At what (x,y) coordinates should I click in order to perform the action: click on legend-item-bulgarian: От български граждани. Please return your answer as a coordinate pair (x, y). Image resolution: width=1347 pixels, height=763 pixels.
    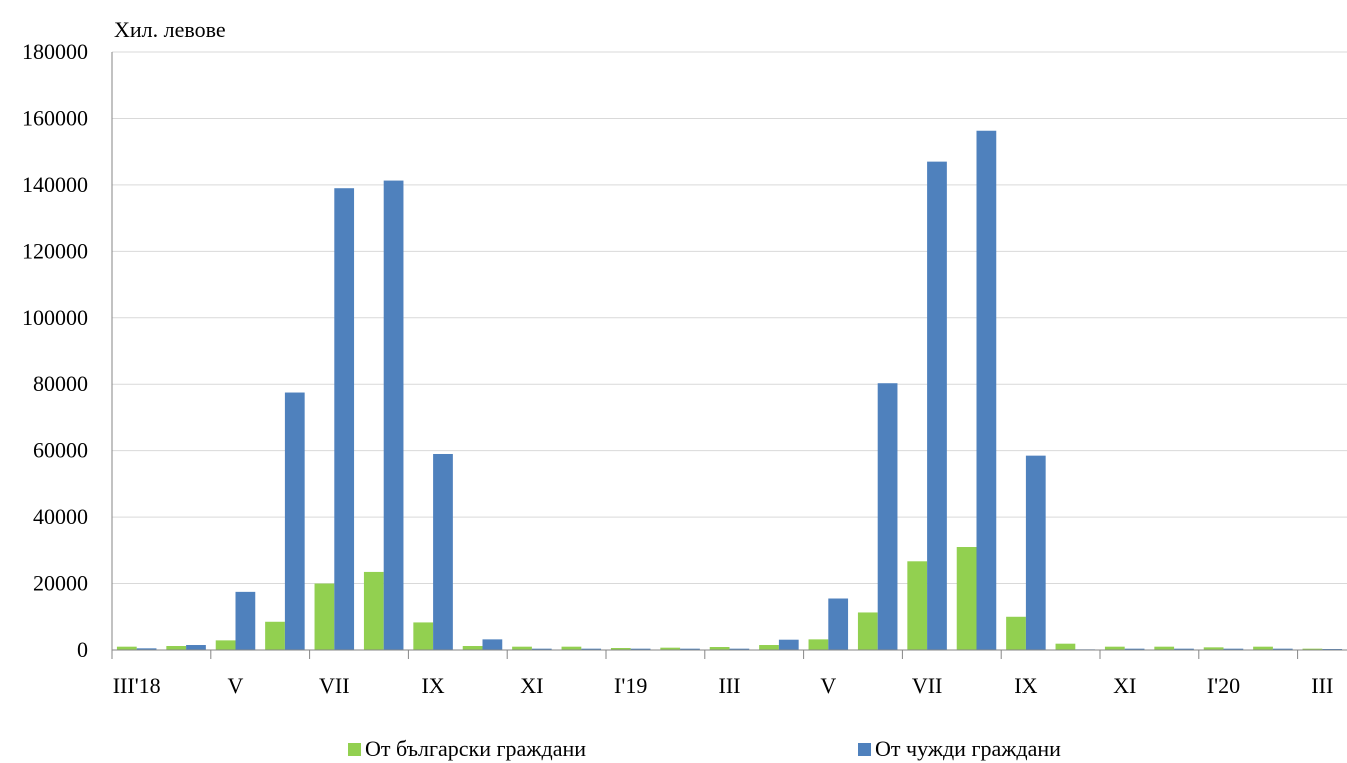
    Looking at the image, I should click on (467, 749).